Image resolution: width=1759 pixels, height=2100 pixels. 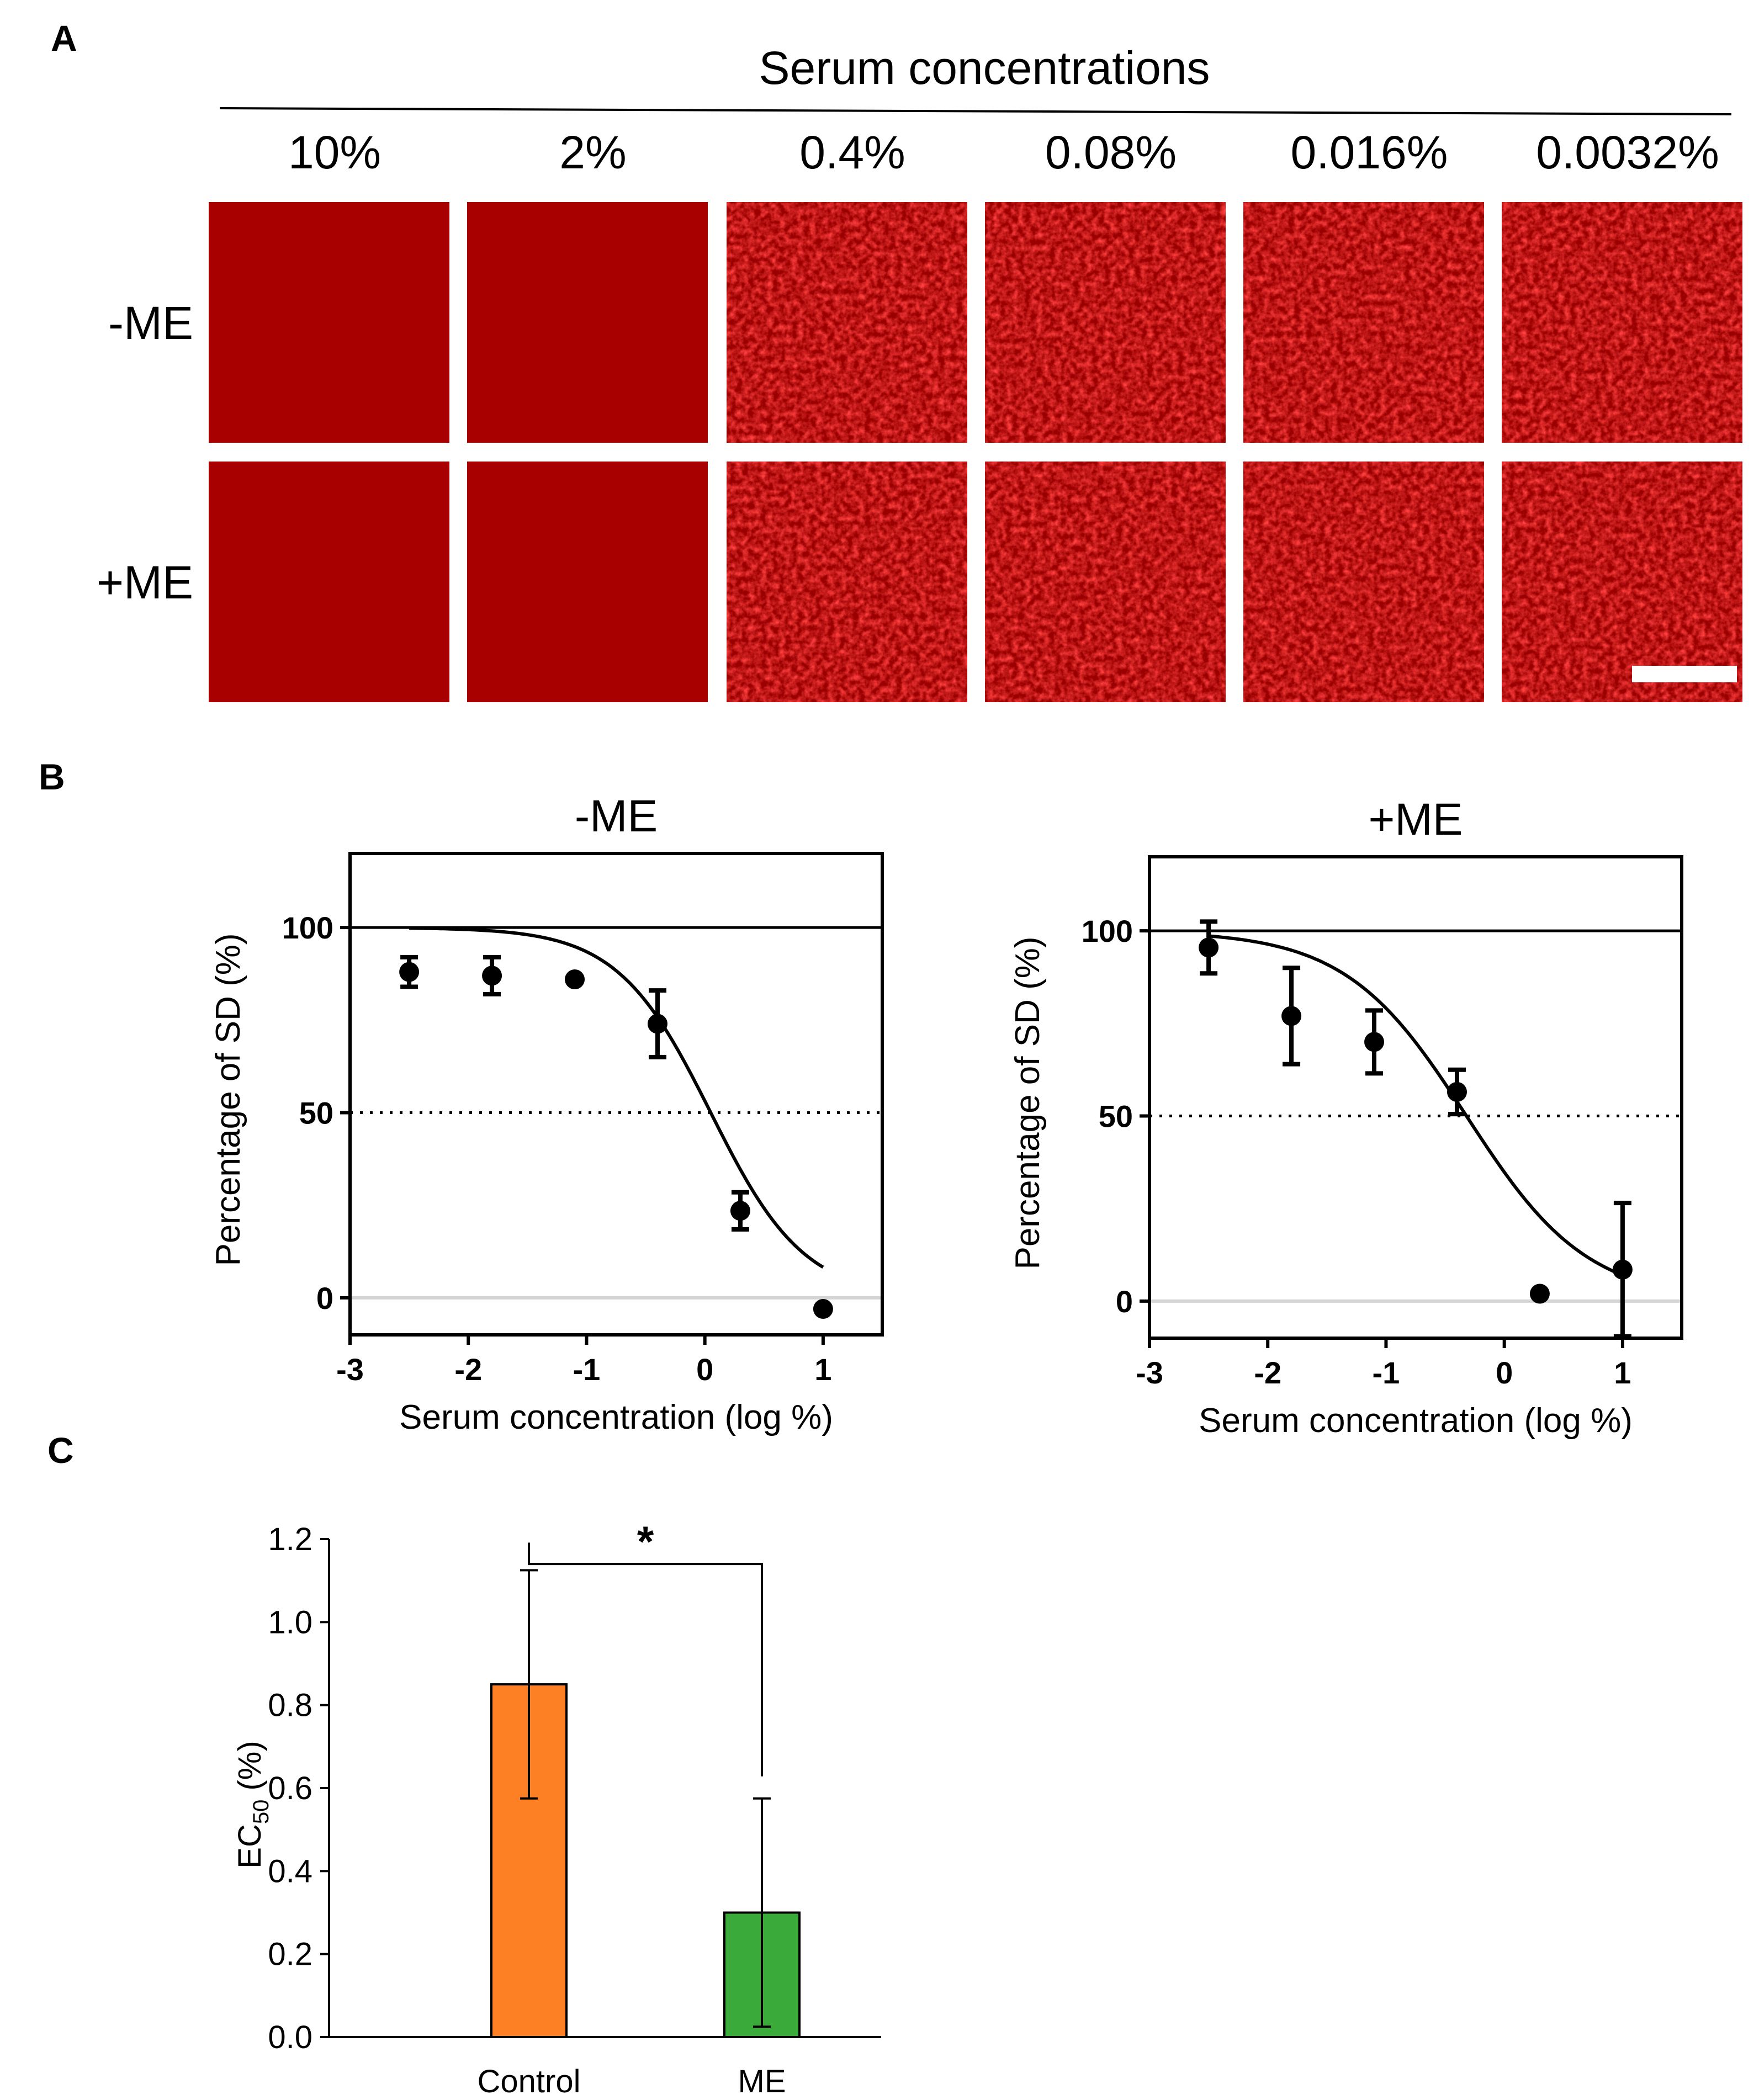 What do you see at coordinates (645, 1659) in the screenshot?
I see `significance-bracket` at bounding box center [645, 1659].